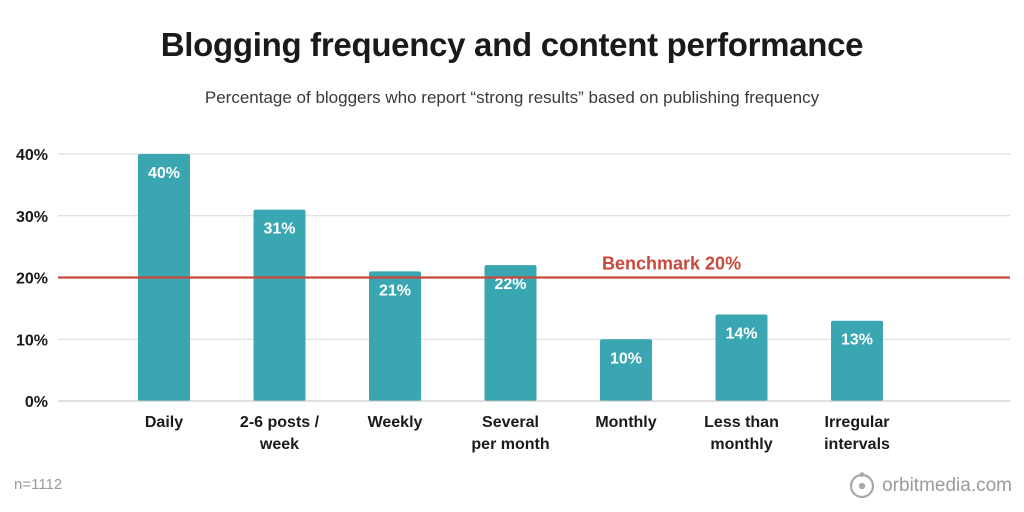 The width and height of the screenshot is (1024, 512). I want to click on x-tick-label: Less than, so click(741, 422).